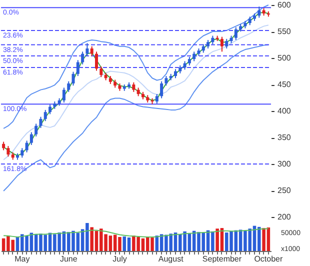 This screenshot has height=266, width=310. What do you see at coordinates (22, 259) in the screenshot?
I see `x-tick-label: May` at bounding box center [22, 259].